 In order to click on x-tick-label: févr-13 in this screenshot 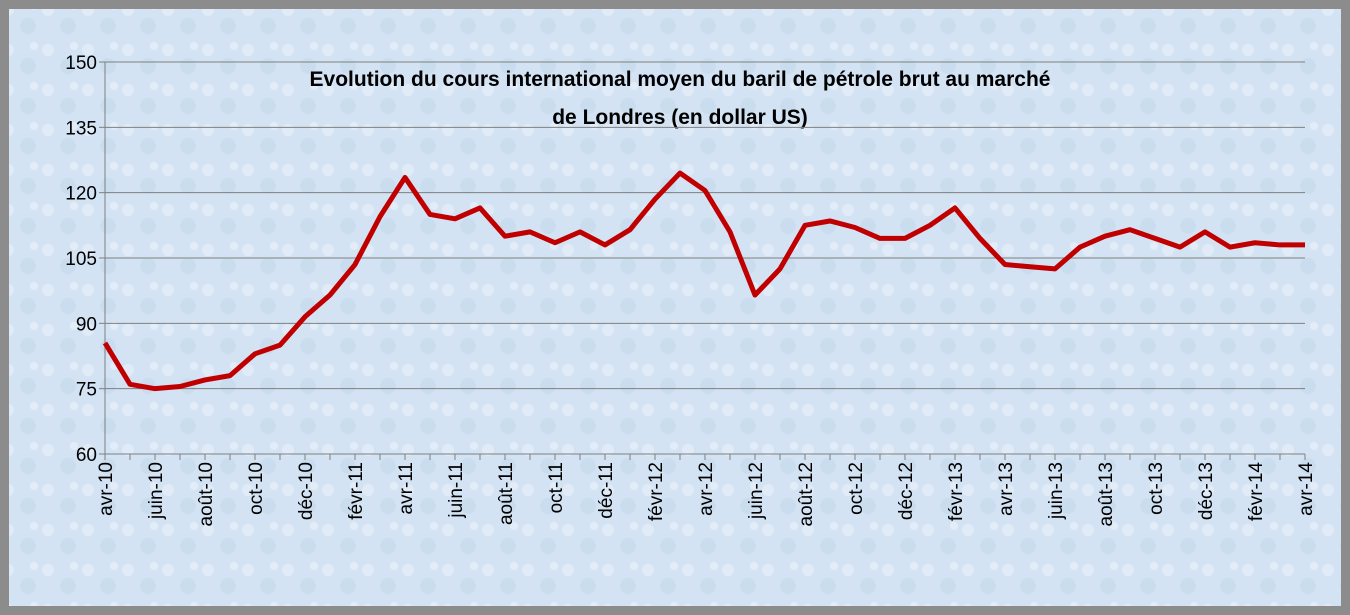, I will do `click(956, 491)`.